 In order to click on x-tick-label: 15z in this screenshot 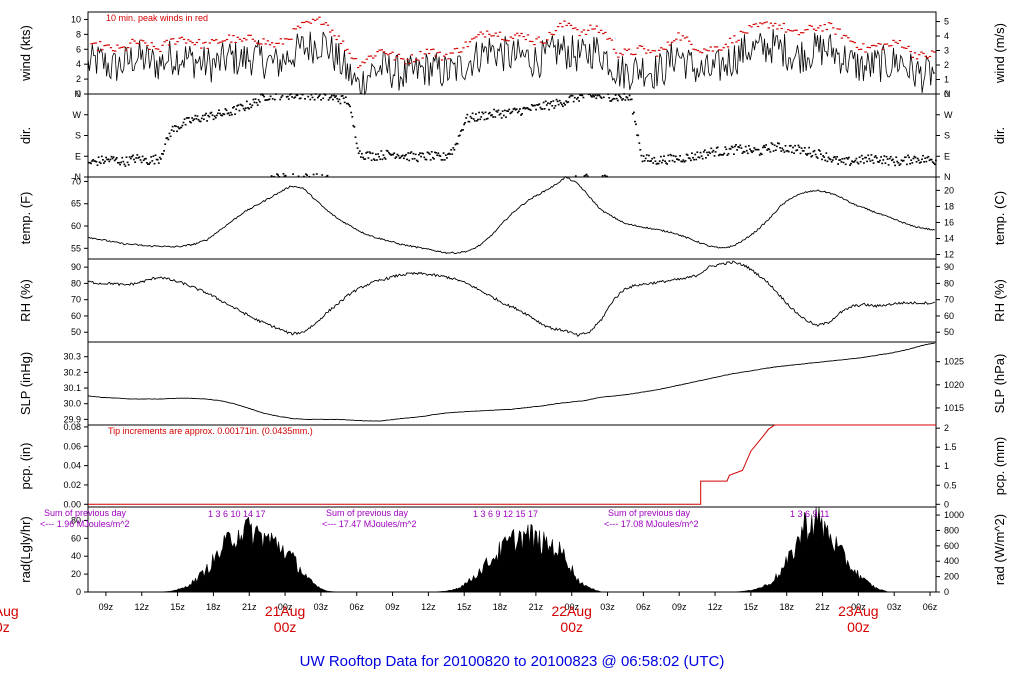, I will do `click(464, 607)`.